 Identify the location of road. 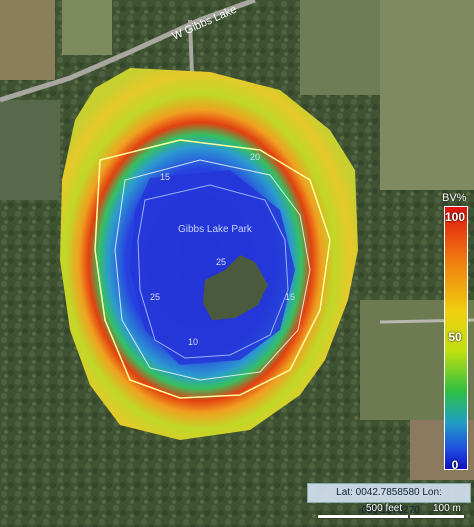
(128, 51).